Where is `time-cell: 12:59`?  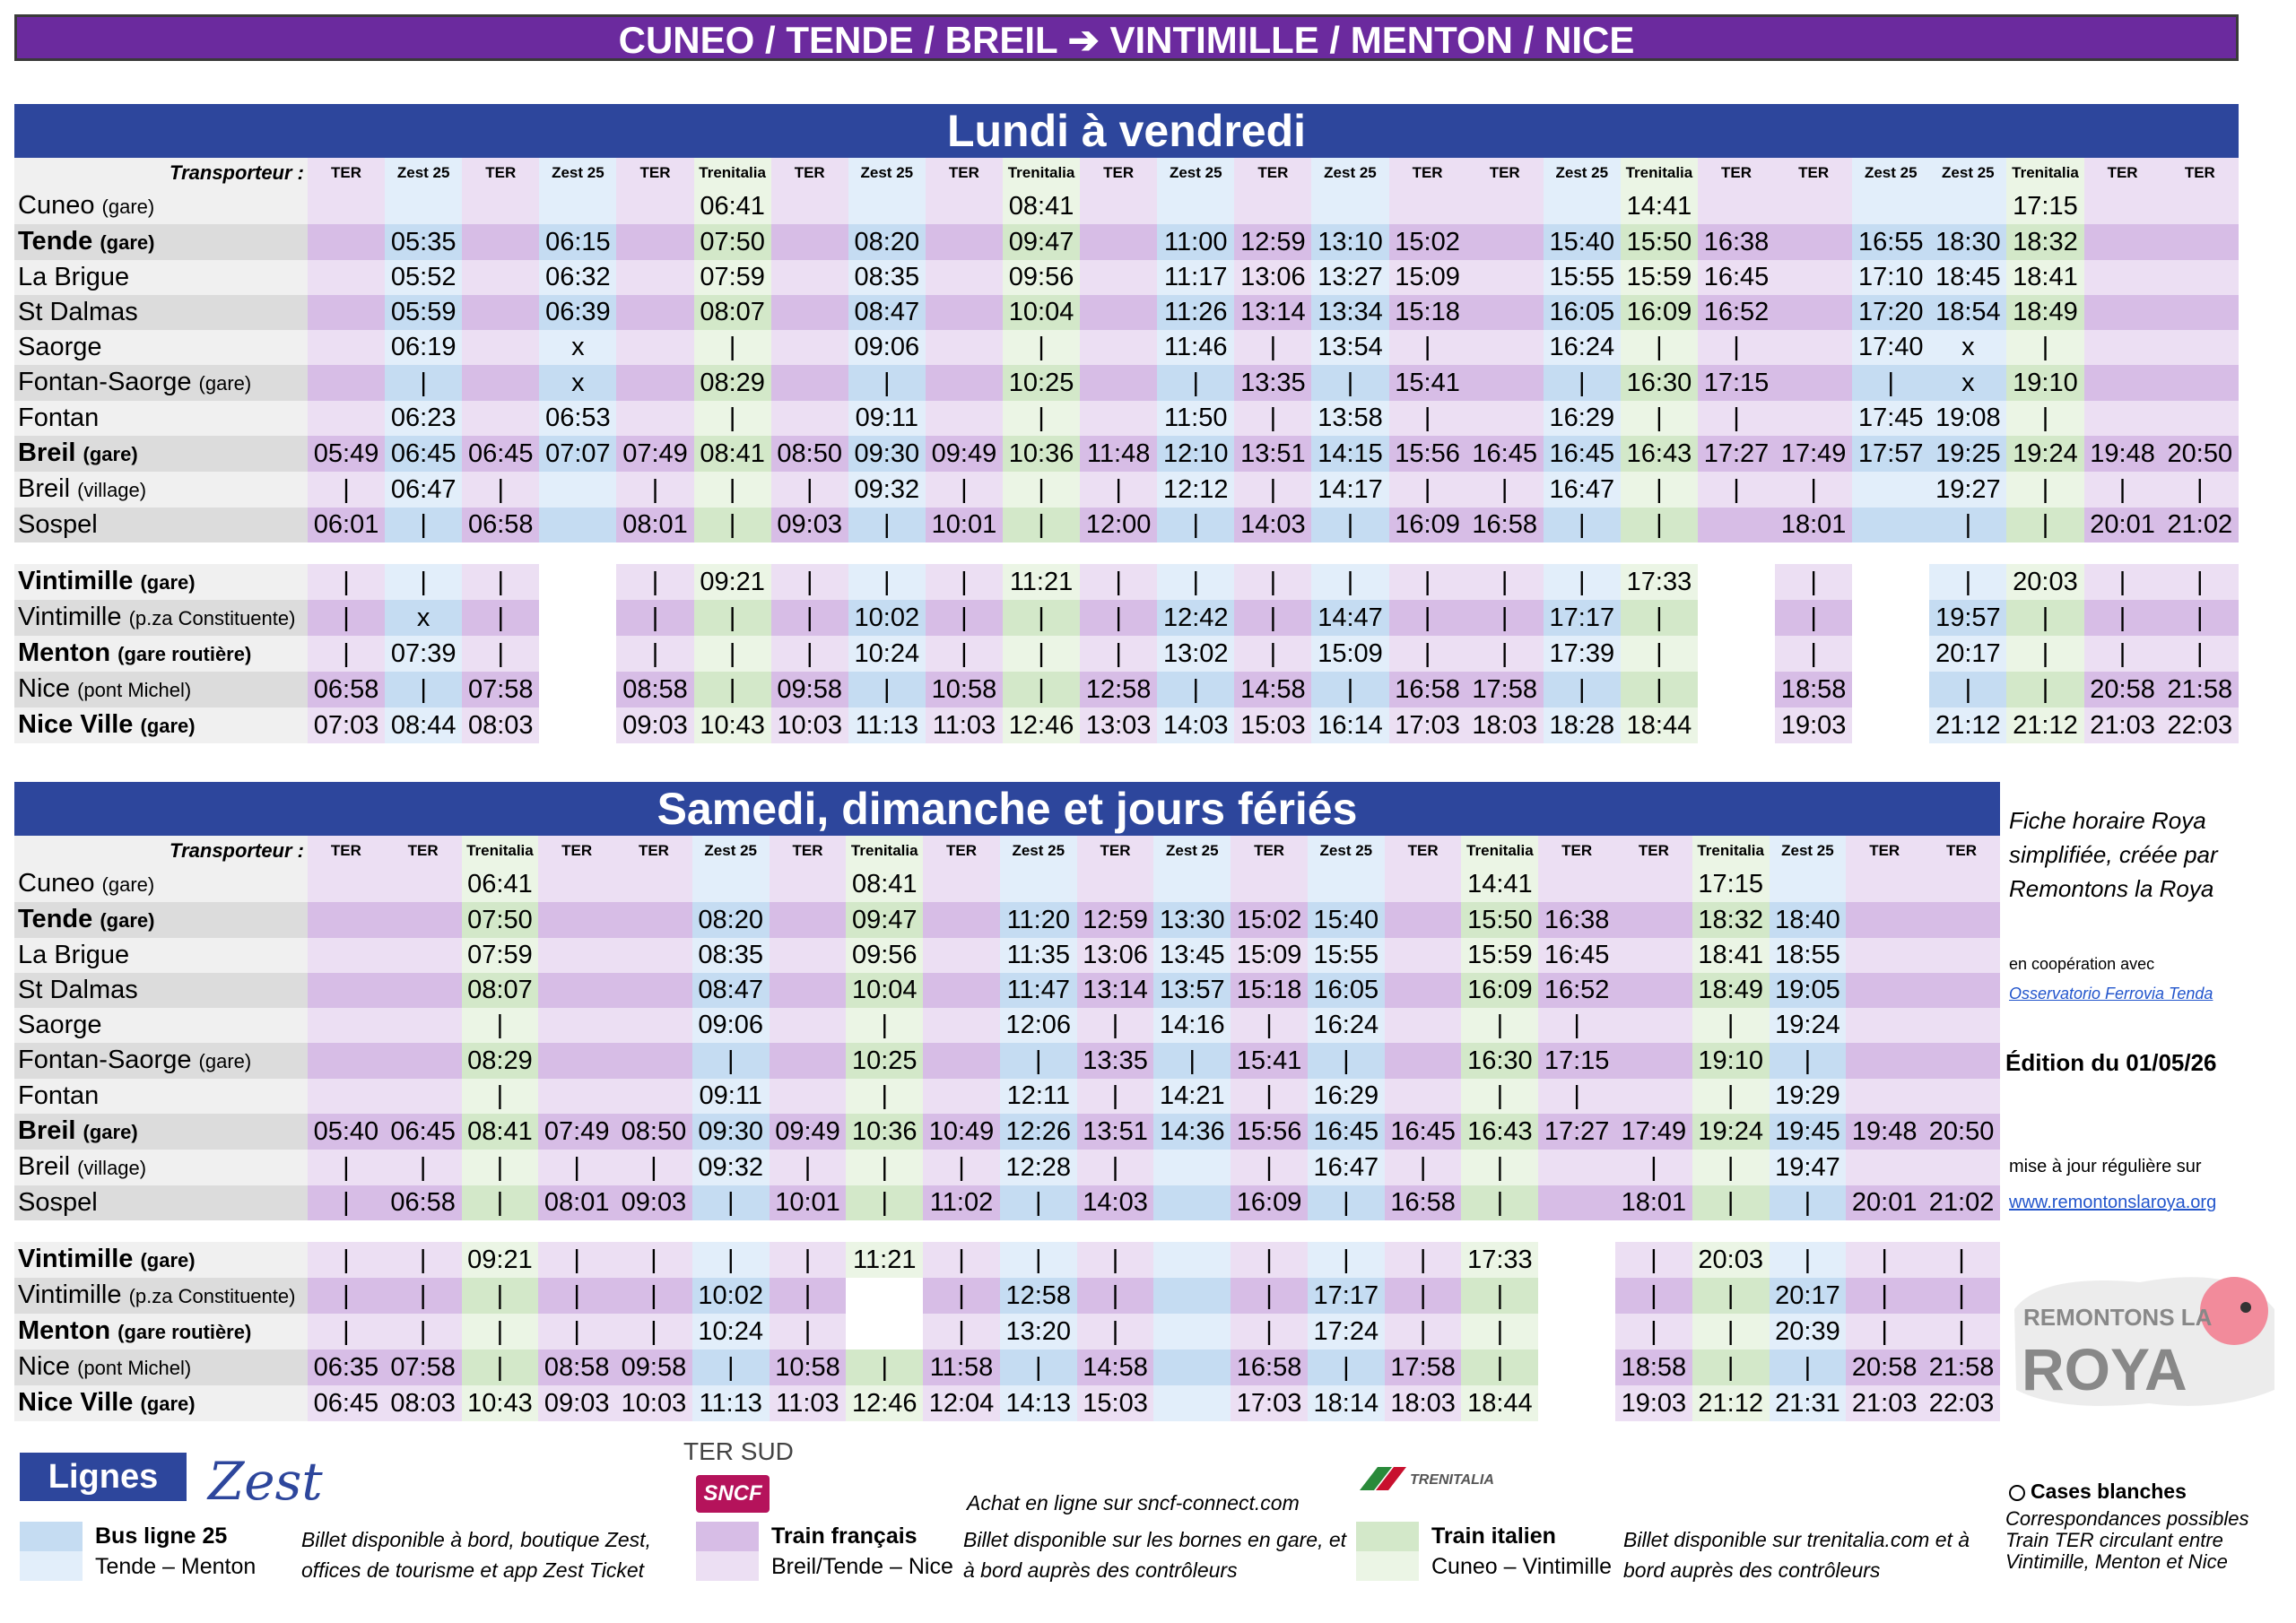
time-cell: 12:59 is located at coordinates (1273, 242).